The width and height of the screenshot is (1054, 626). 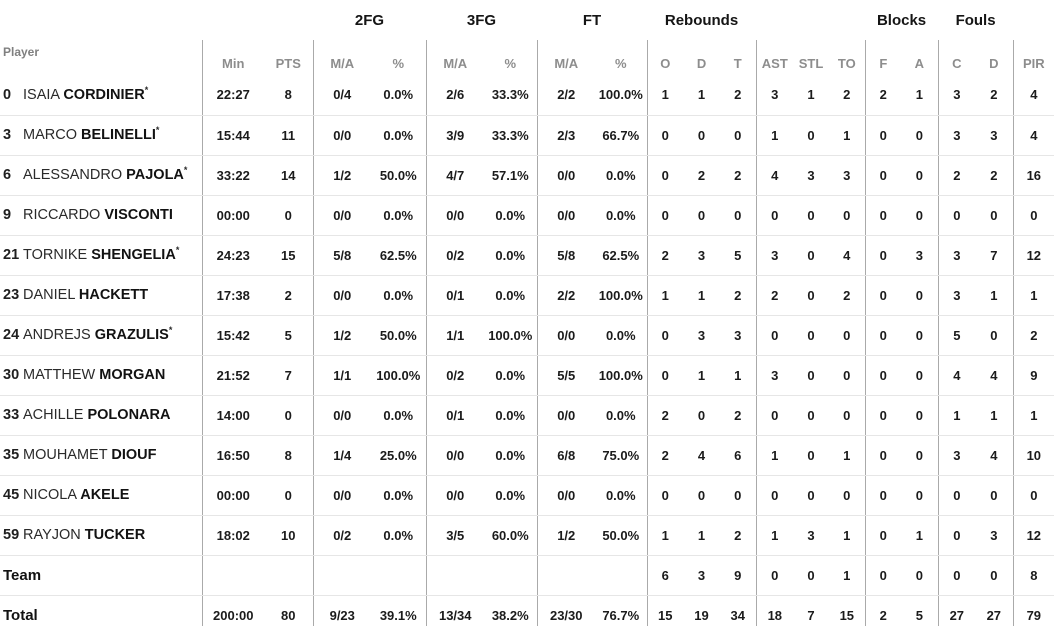 I want to click on stat-ft_pct: 100.0%, so click(x=621, y=295).